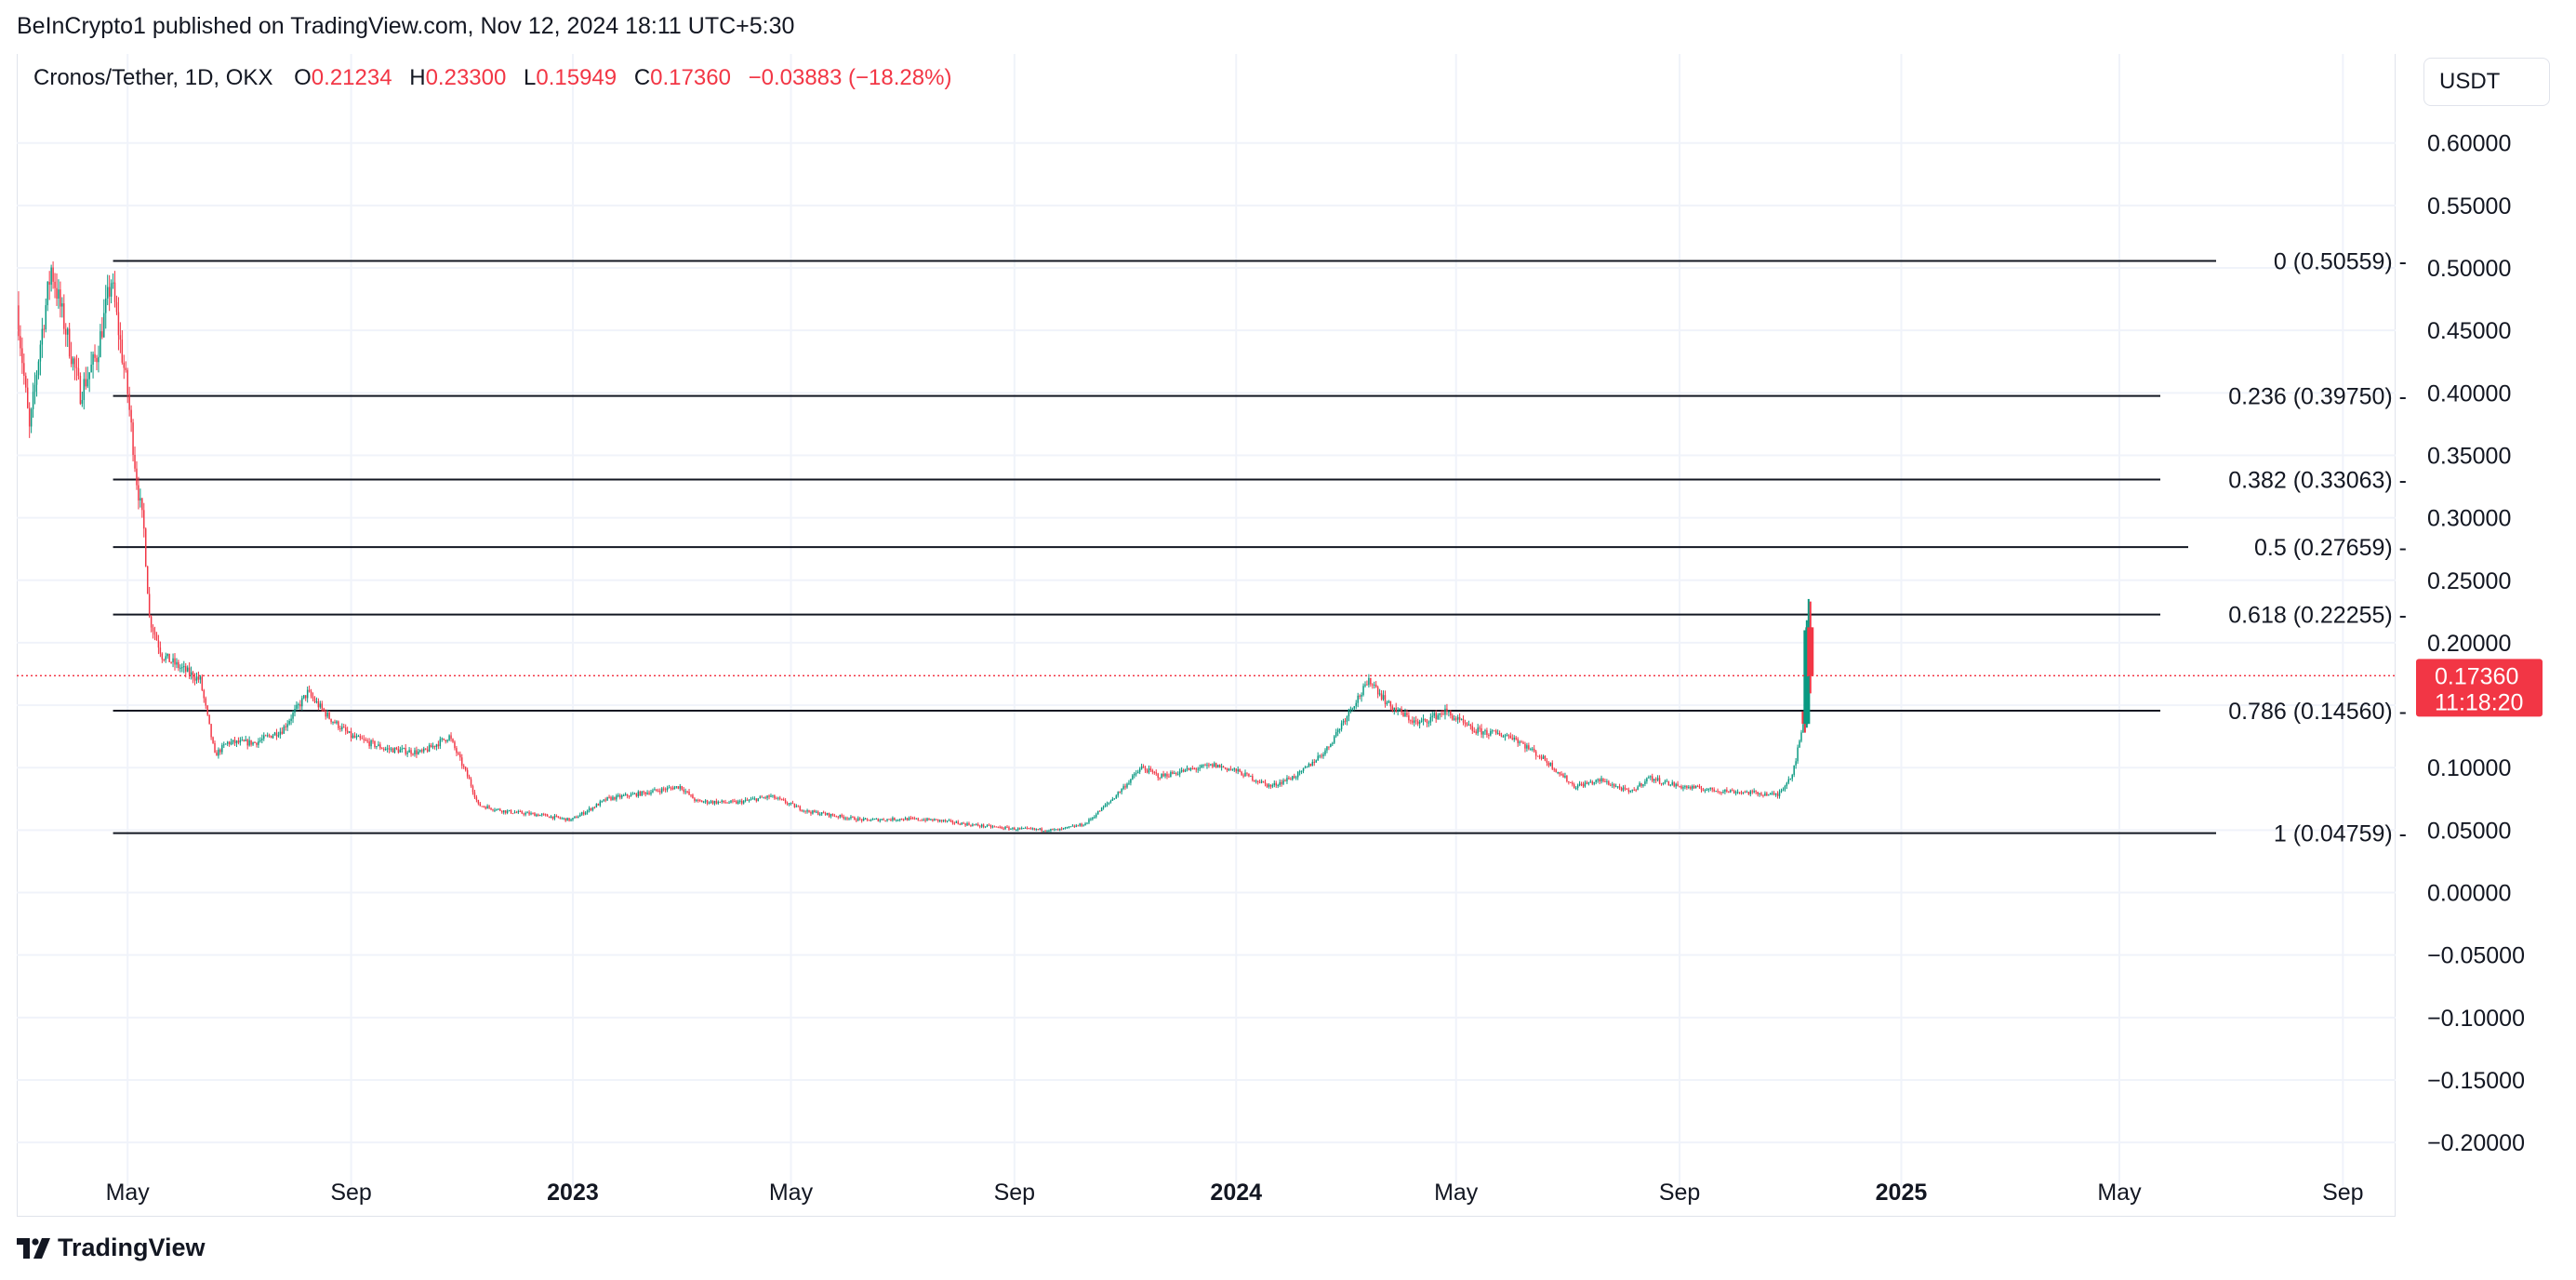 Image resolution: width=2576 pixels, height=1280 pixels. What do you see at coordinates (111, 1247) in the screenshot?
I see `tradingview-logo: TradingView` at bounding box center [111, 1247].